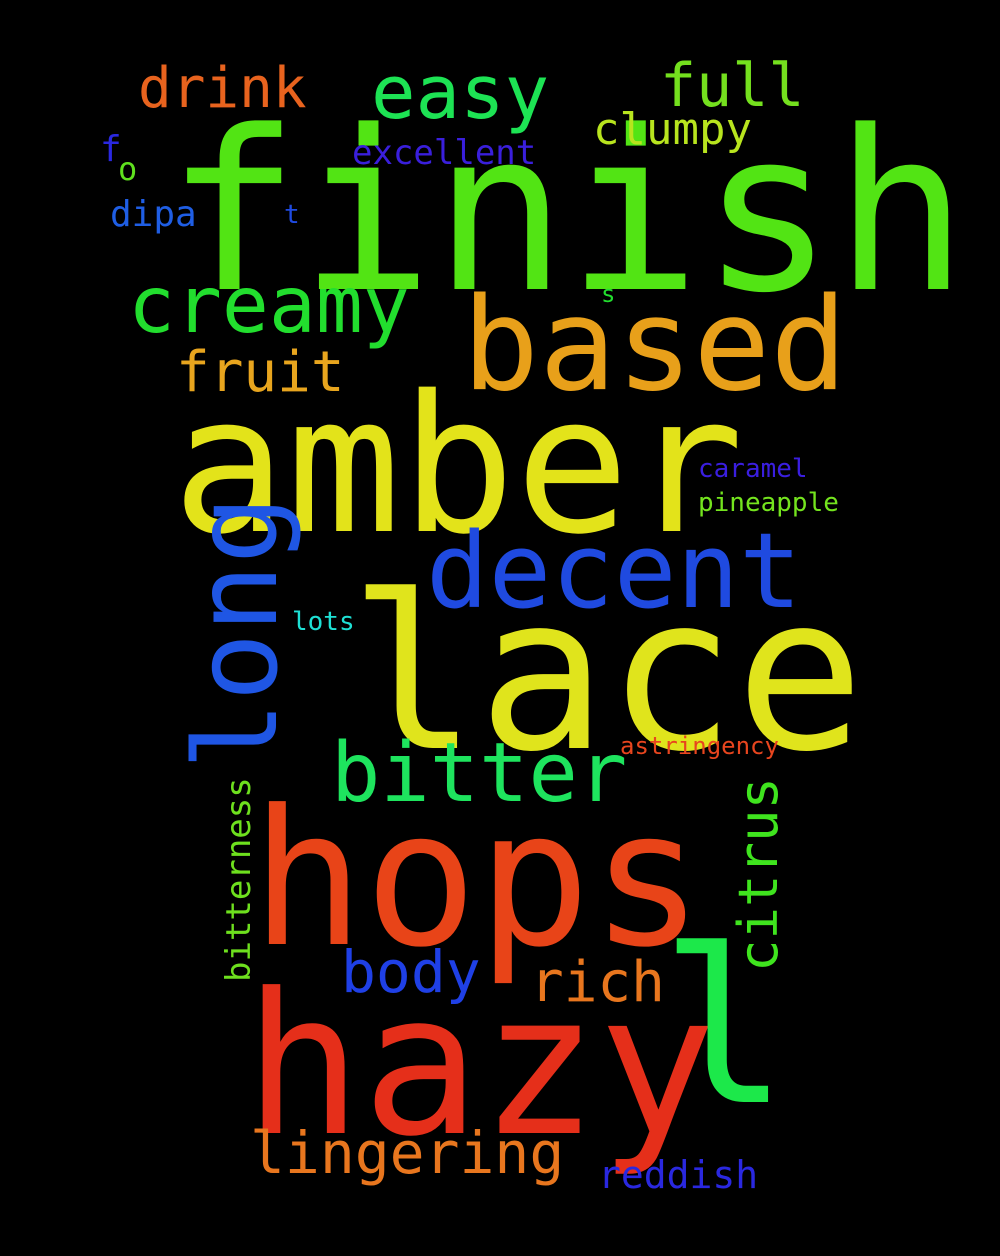 This screenshot has height=1256, width=1000. What do you see at coordinates (732, 86) in the screenshot?
I see `word-full: full` at bounding box center [732, 86].